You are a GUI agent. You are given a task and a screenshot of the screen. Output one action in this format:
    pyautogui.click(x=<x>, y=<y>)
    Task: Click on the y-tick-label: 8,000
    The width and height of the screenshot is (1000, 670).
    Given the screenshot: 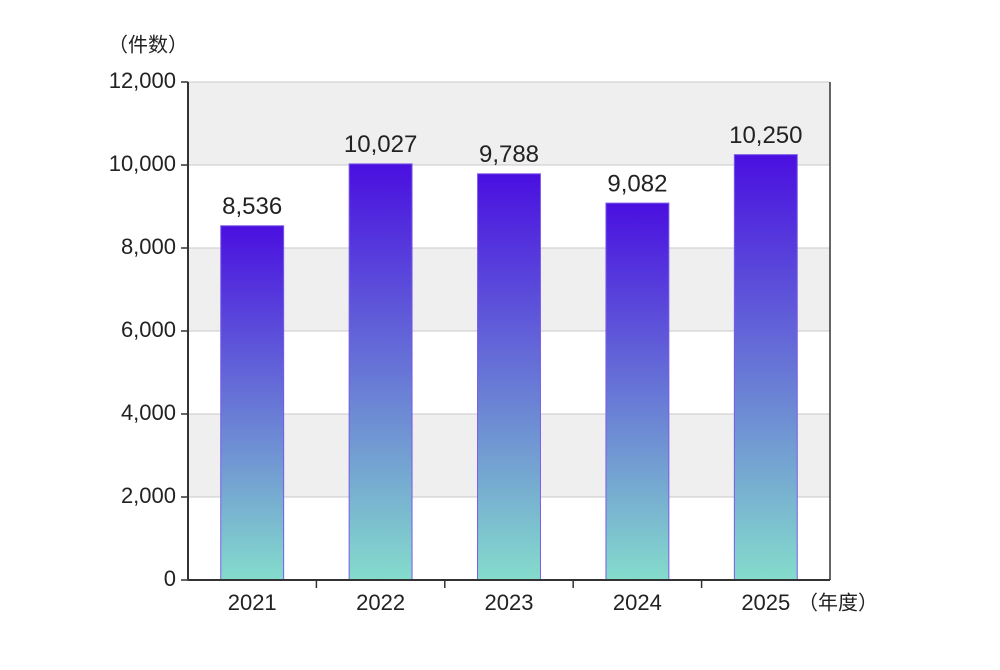 What is the action you would take?
    pyautogui.click(x=148, y=246)
    